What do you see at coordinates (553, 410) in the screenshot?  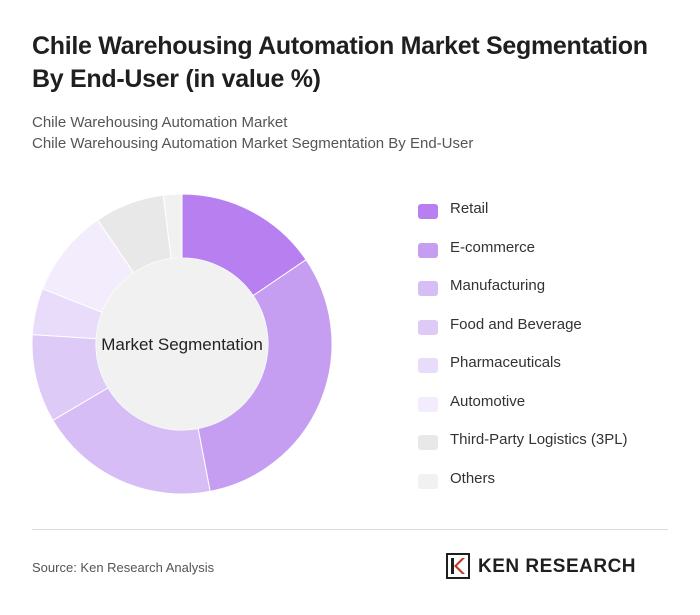 I see `legend-item-automotive: Automotive` at bounding box center [553, 410].